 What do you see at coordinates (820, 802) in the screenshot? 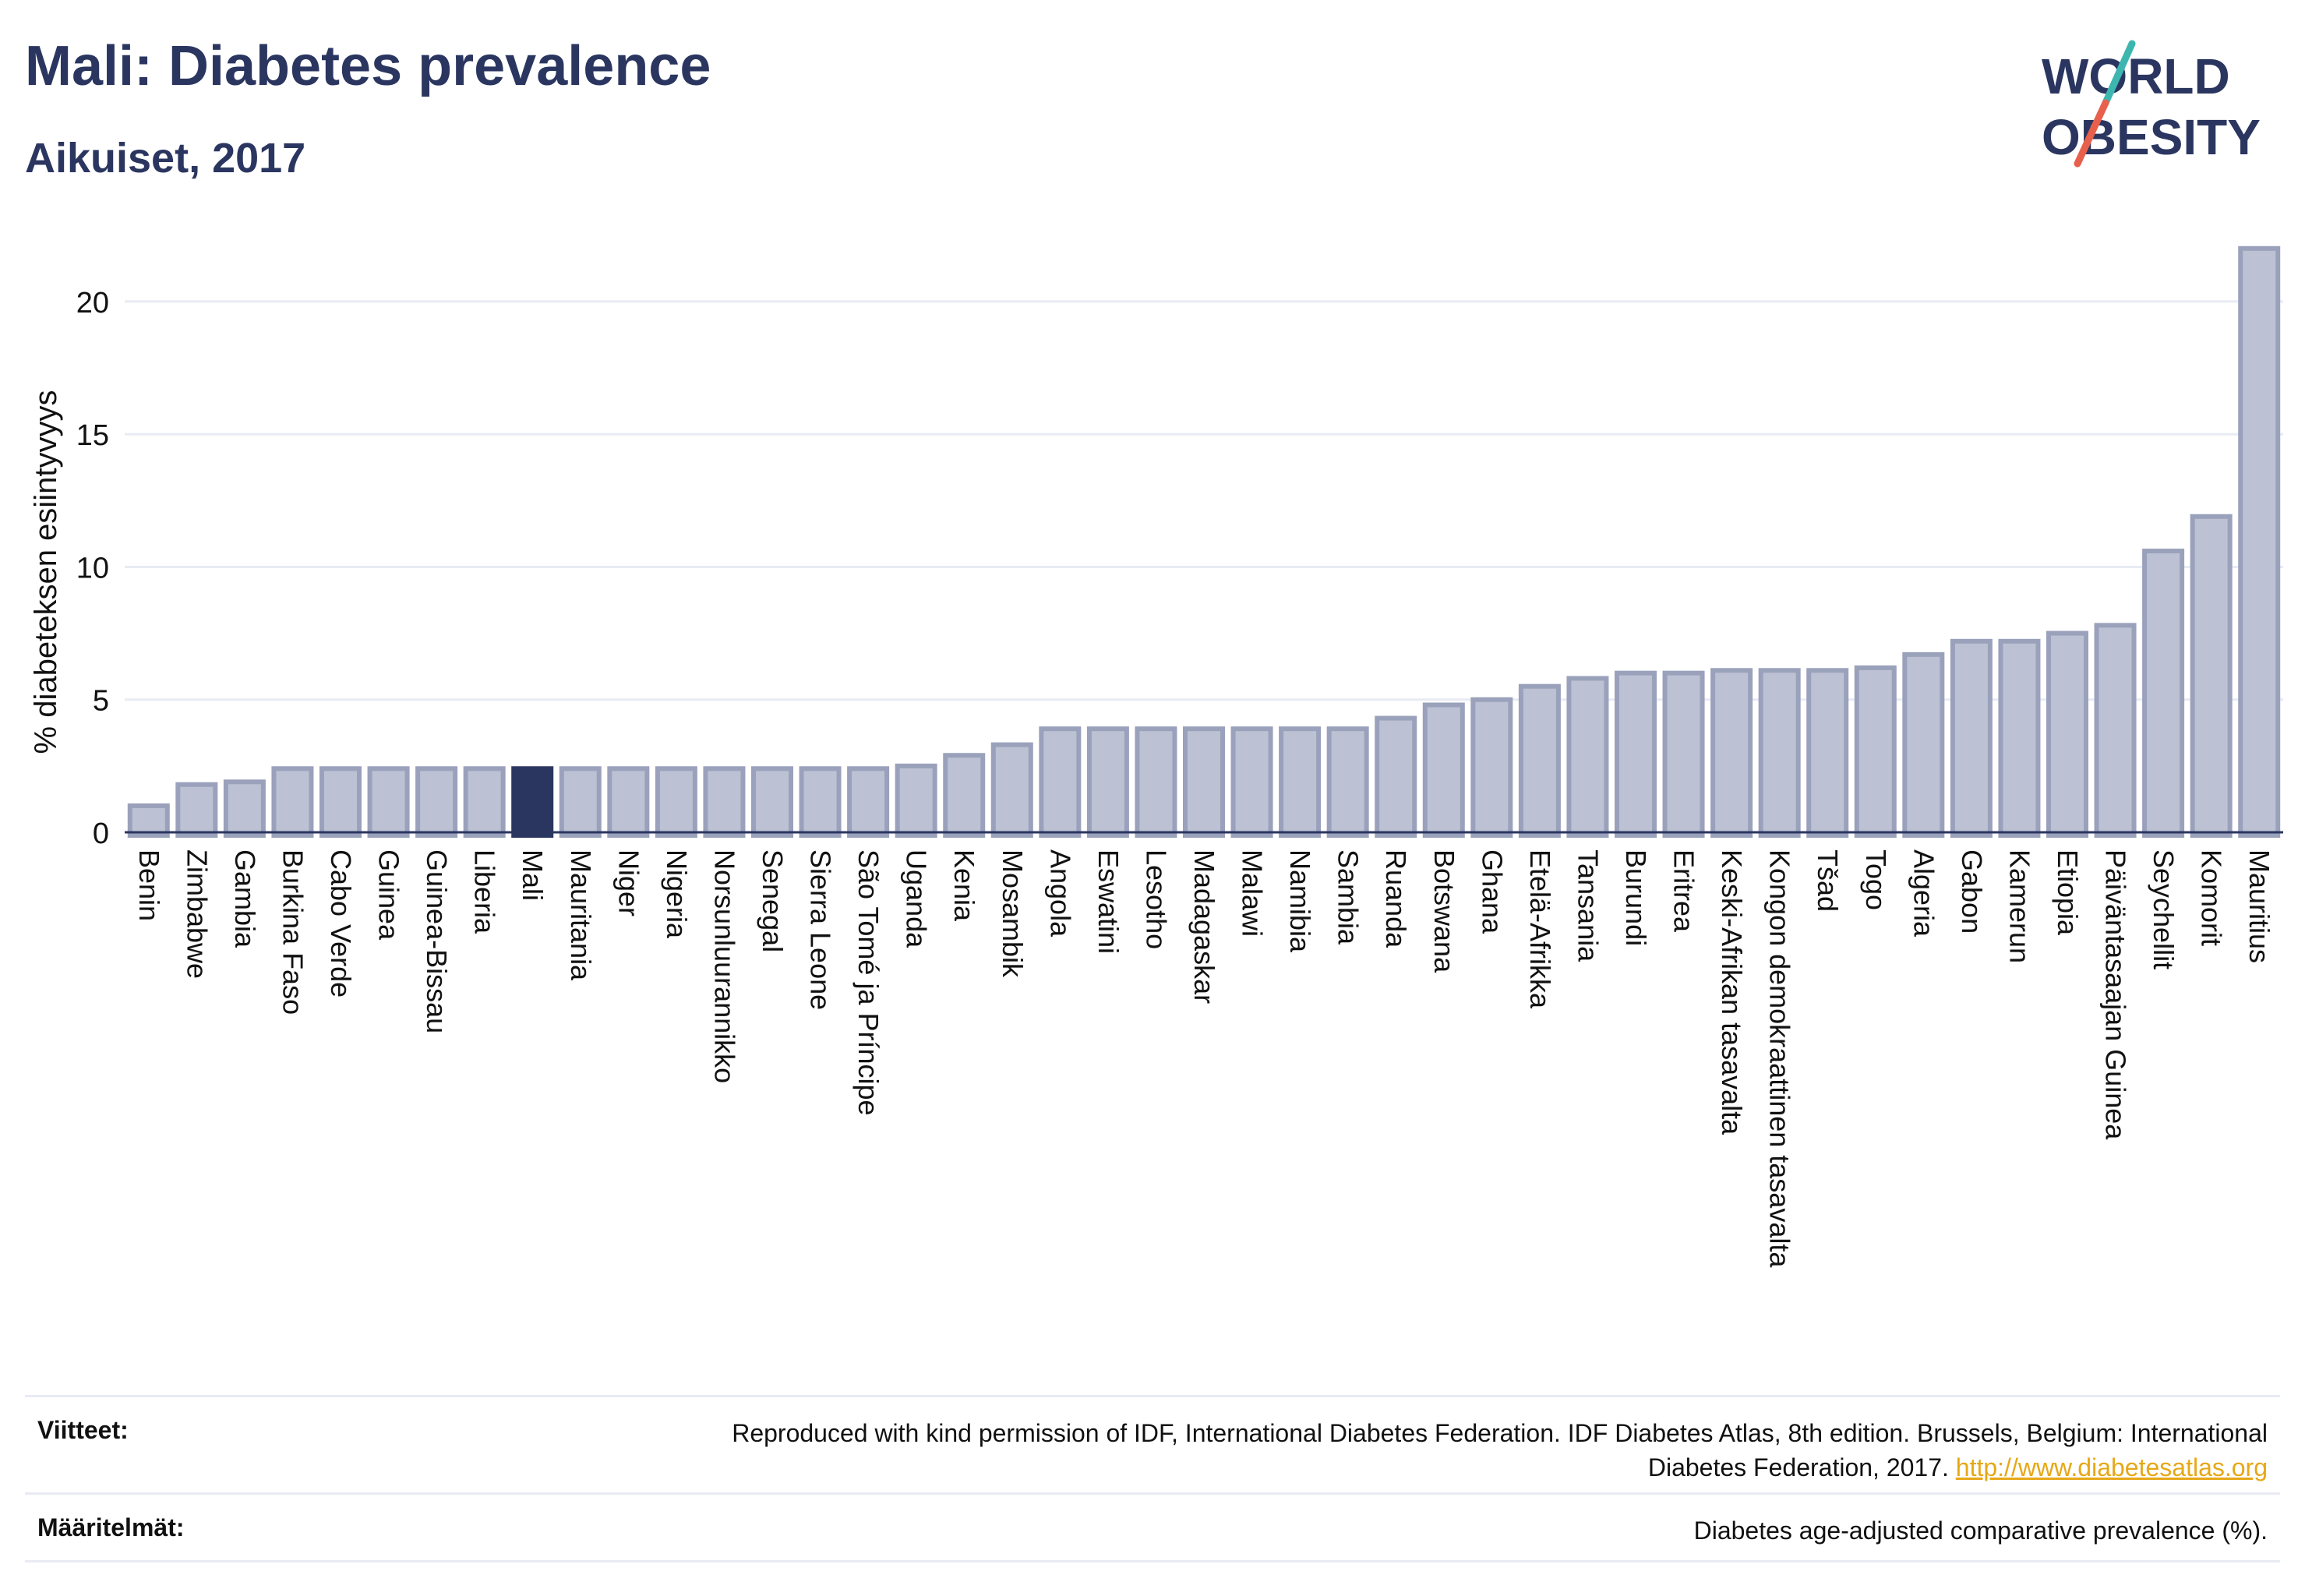
I see `bar-sierra-leone` at bounding box center [820, 802].